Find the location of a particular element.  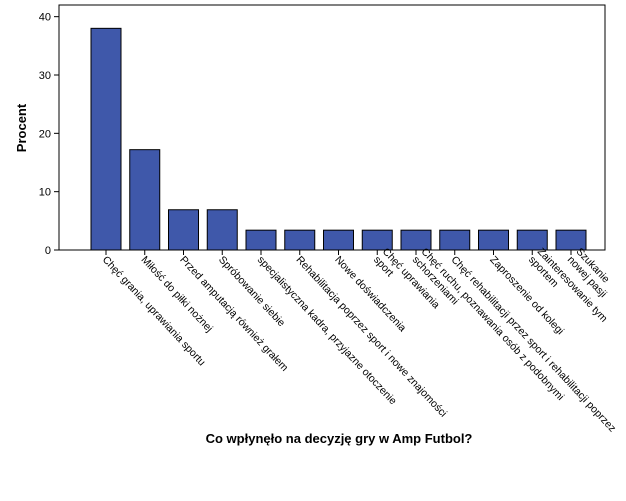

y-axis-title: Procent is located at coordinates (21, 127).